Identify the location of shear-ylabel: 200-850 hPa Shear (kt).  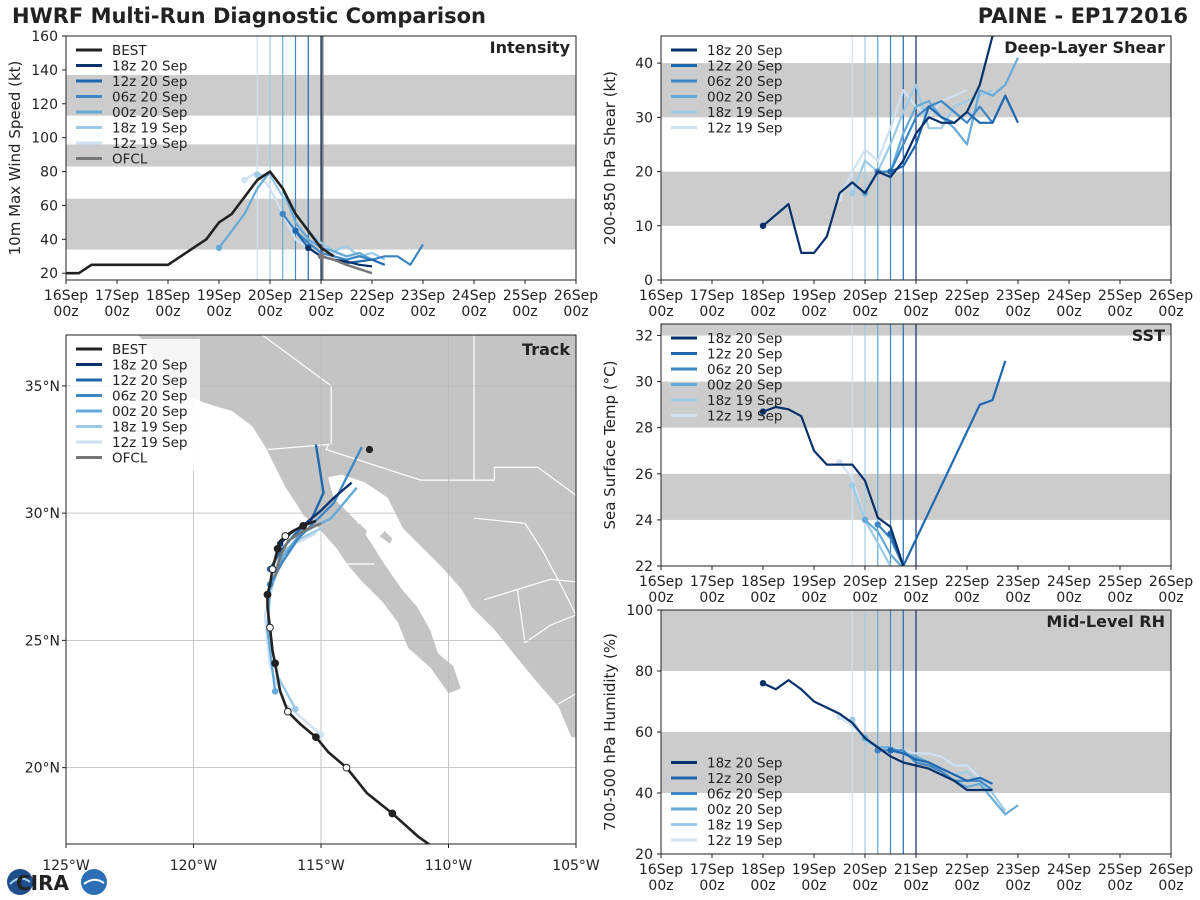
(610, 158).